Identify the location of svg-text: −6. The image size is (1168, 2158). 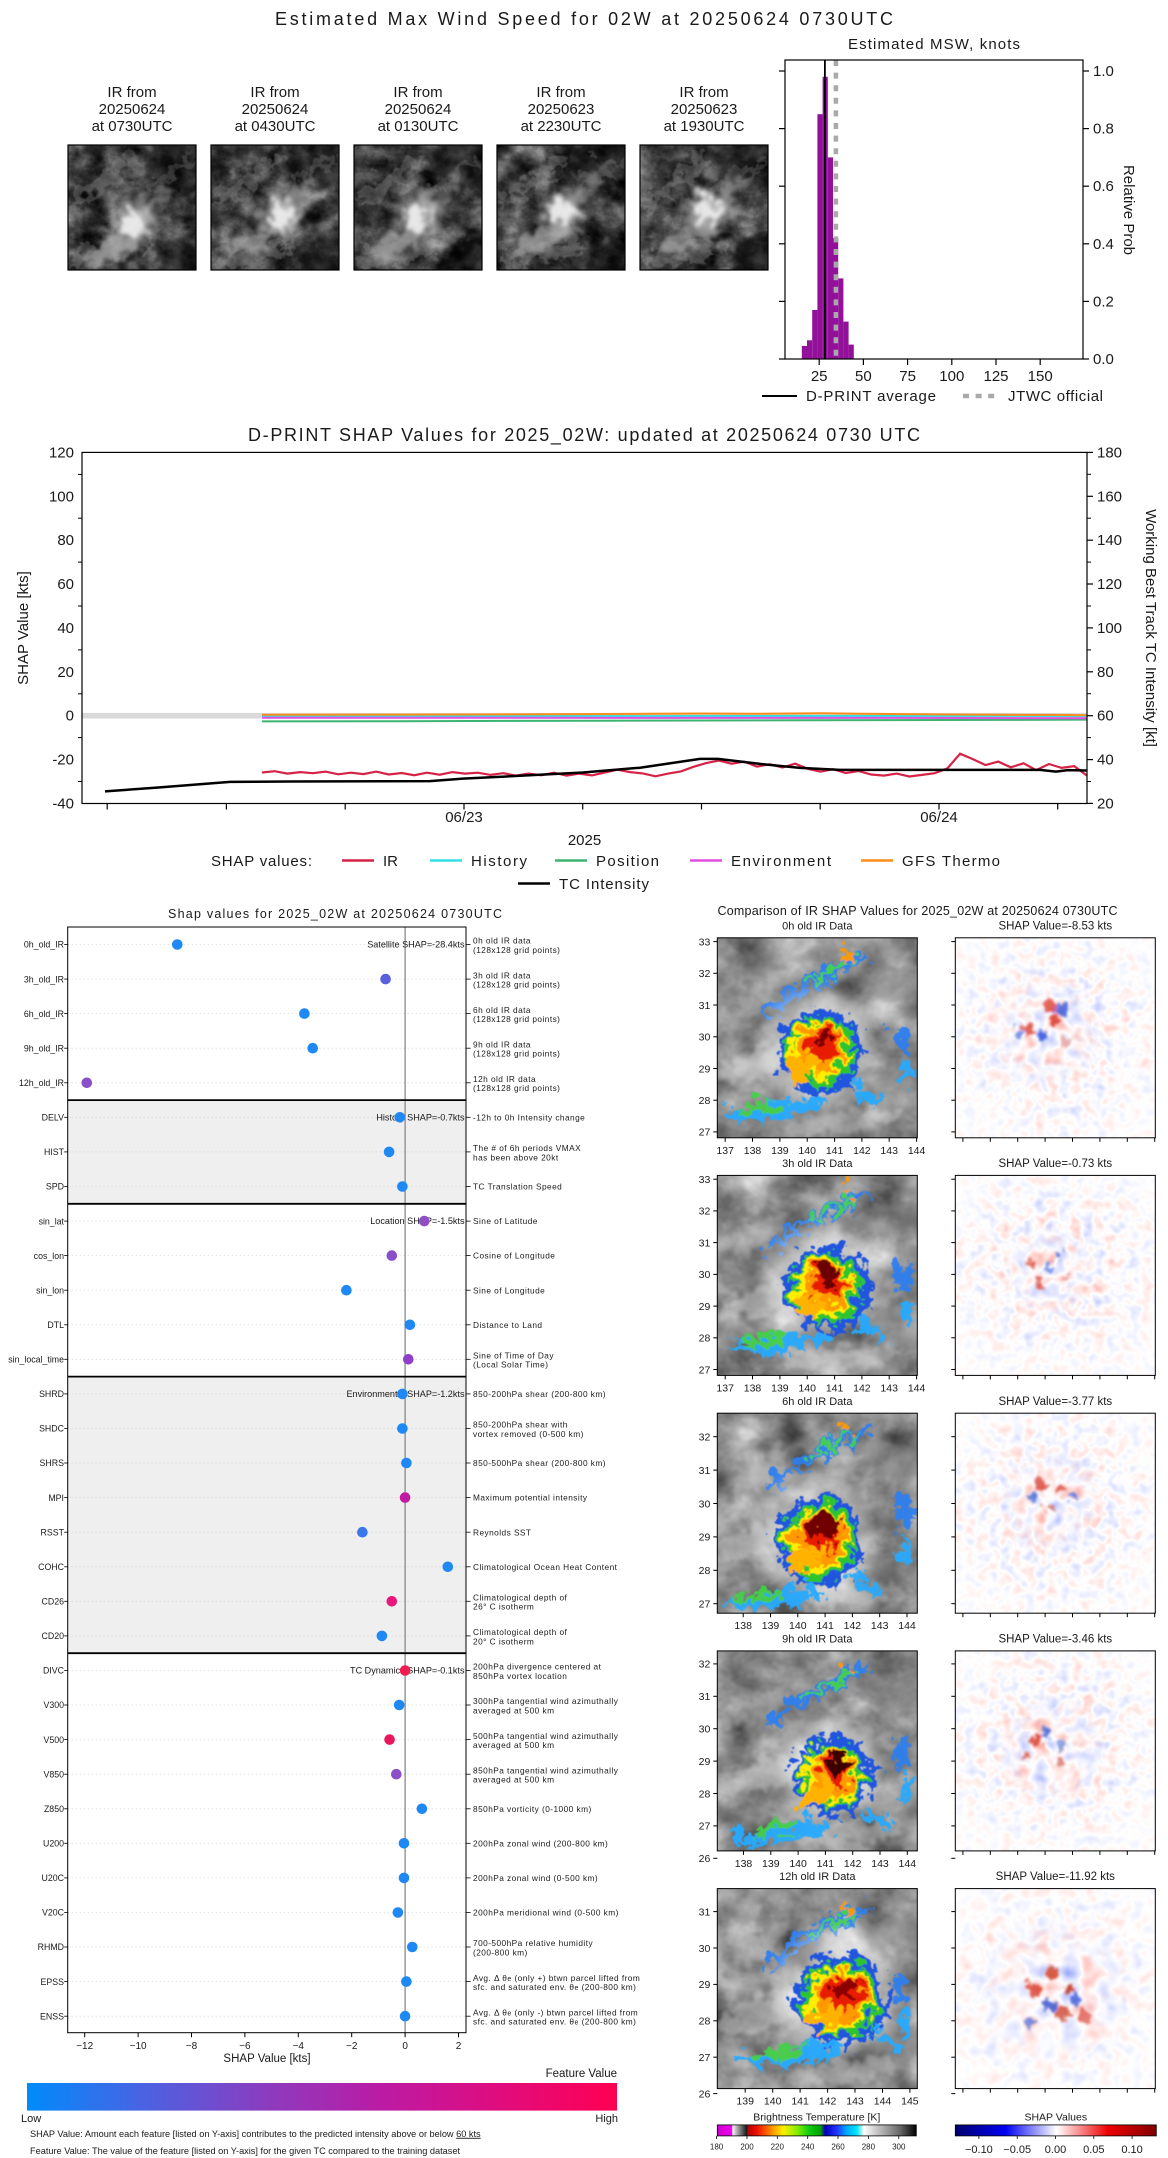
(245, 2046).